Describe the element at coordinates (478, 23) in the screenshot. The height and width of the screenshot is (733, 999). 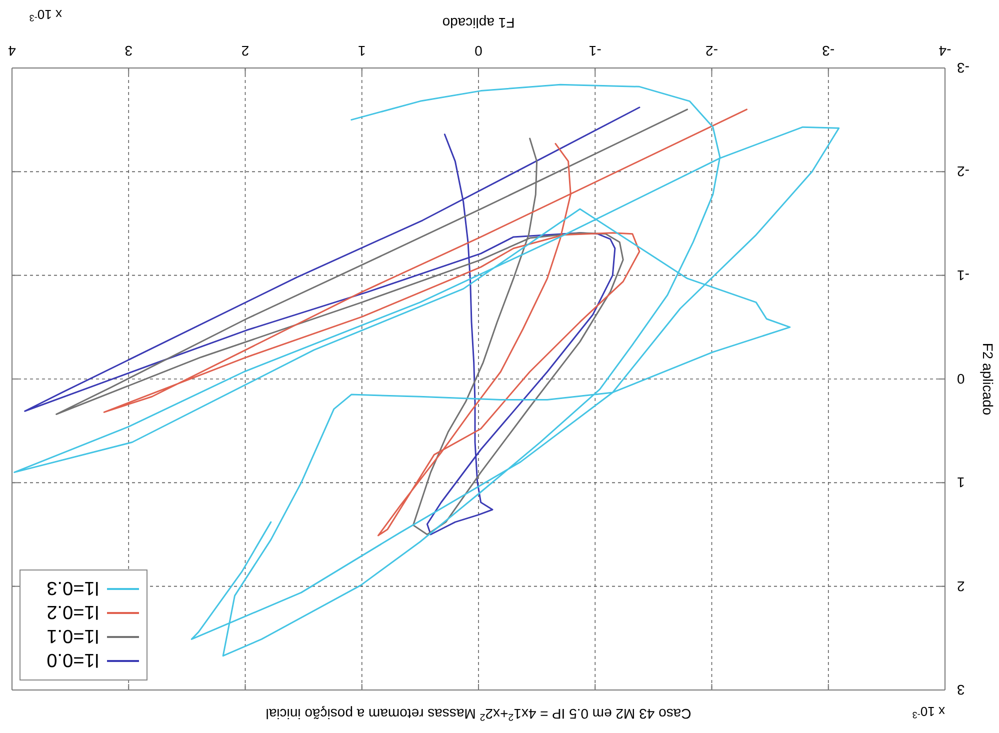
I see `x-axis-title: F1 aplicado` at that location.